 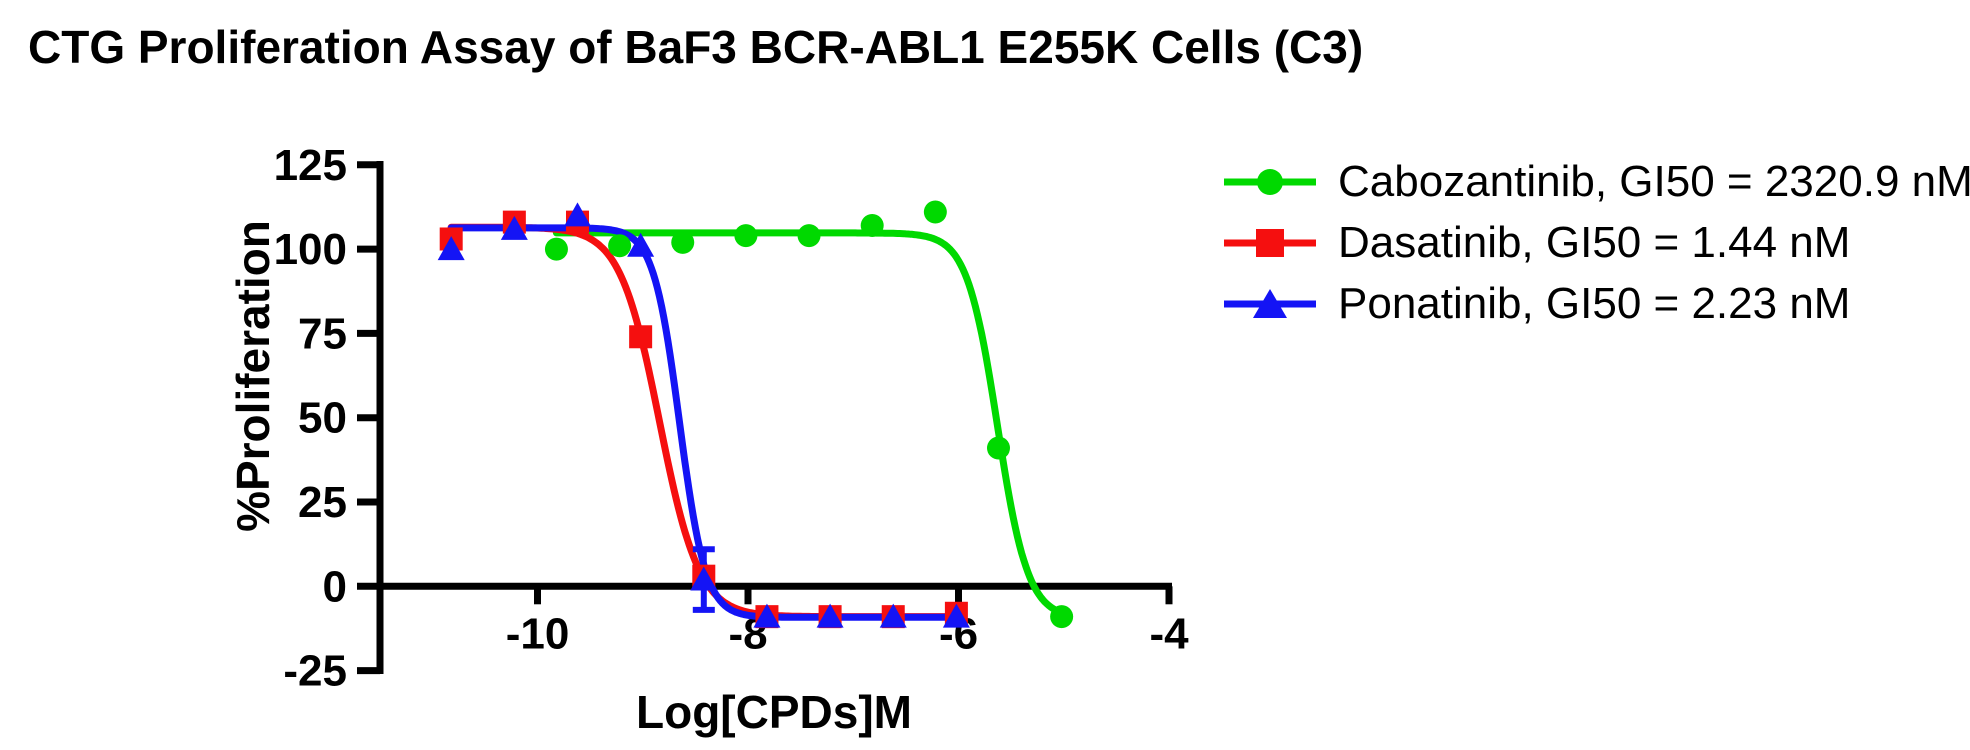 I want to click on circle-marker-icon, so click(x=1270, y=182).